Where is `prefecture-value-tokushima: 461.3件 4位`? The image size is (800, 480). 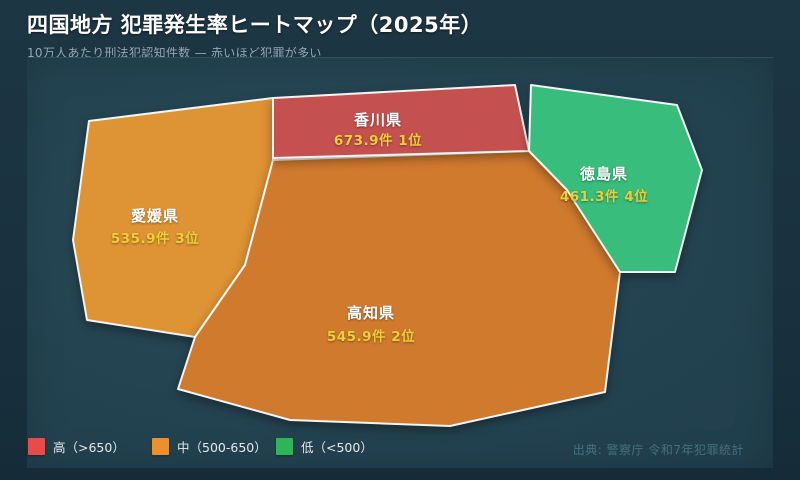
prefecture-value-tokushima: 461.3件 4位 is located at coordinates (604, 196).